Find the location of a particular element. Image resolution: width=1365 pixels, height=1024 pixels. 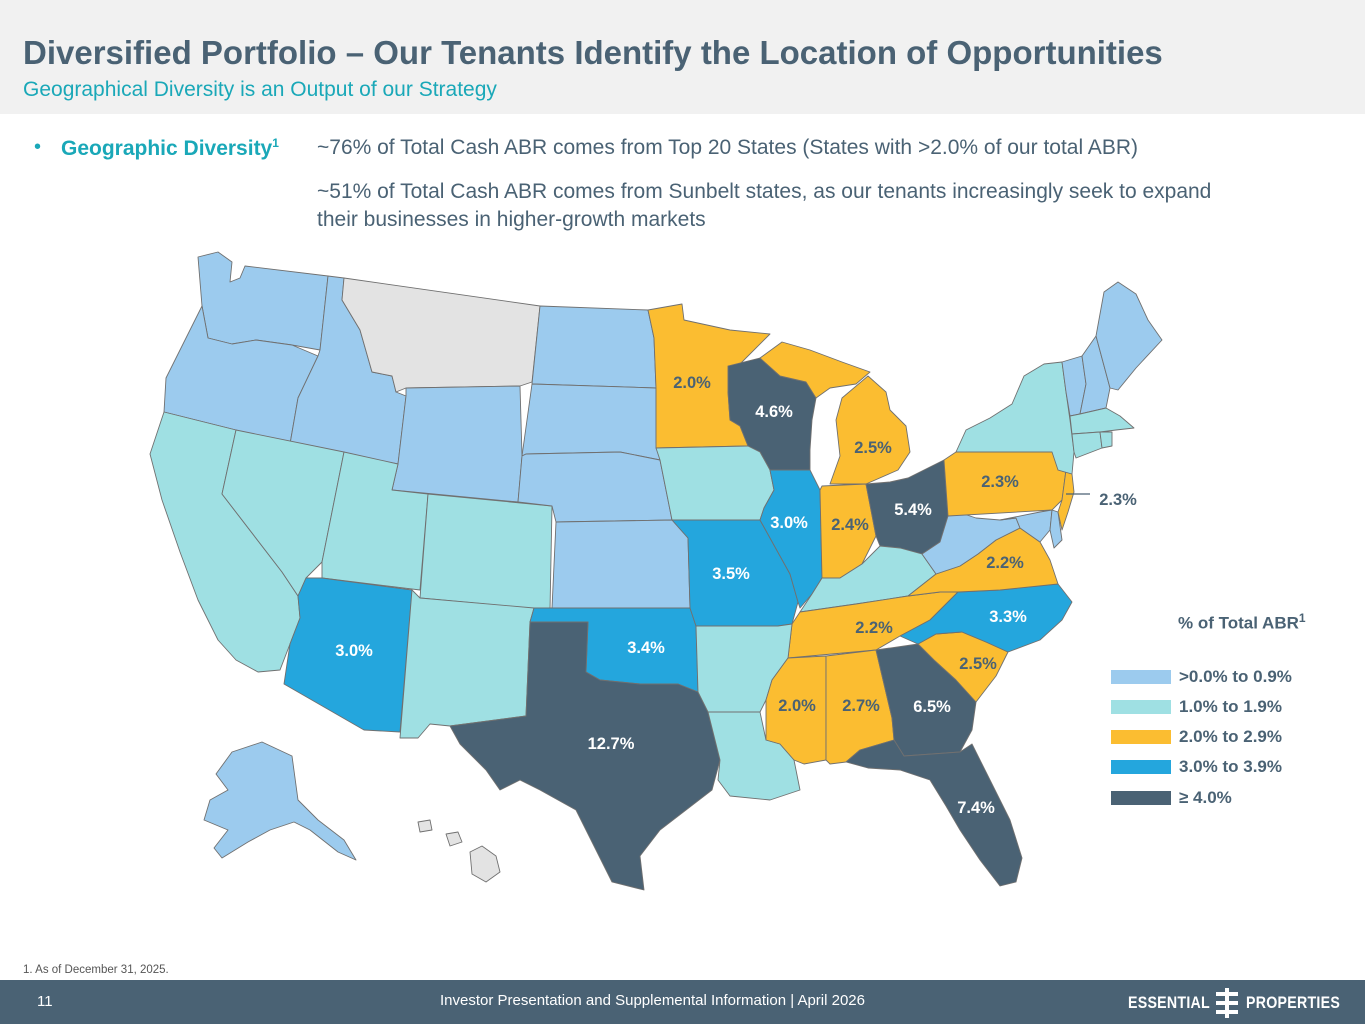

state-michigan is located at coordinates (870, 430).